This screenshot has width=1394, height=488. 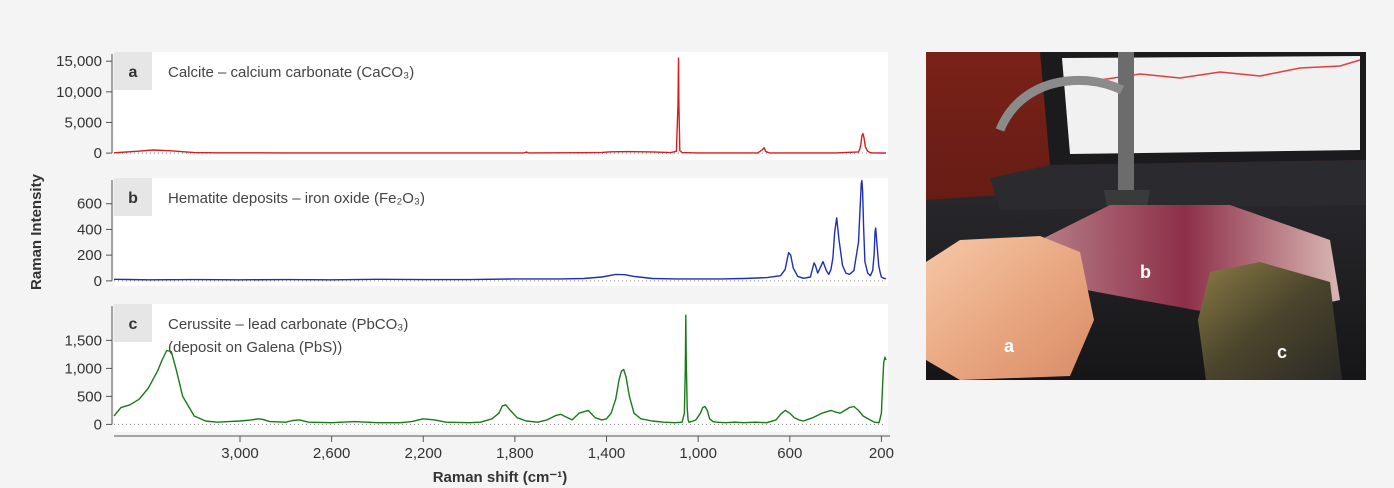 What do you see at coordinates (789, 453) in the screenshot?
I see `x-tick-label: 600` at bounding box center [789, 453].